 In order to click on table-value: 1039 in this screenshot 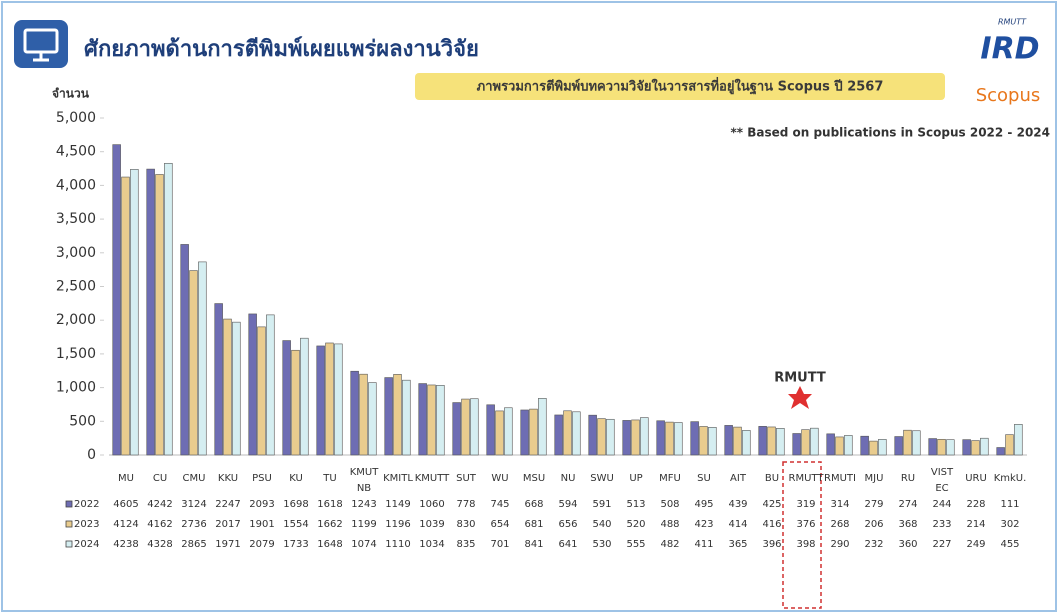, I will do `click(431, 524)`.